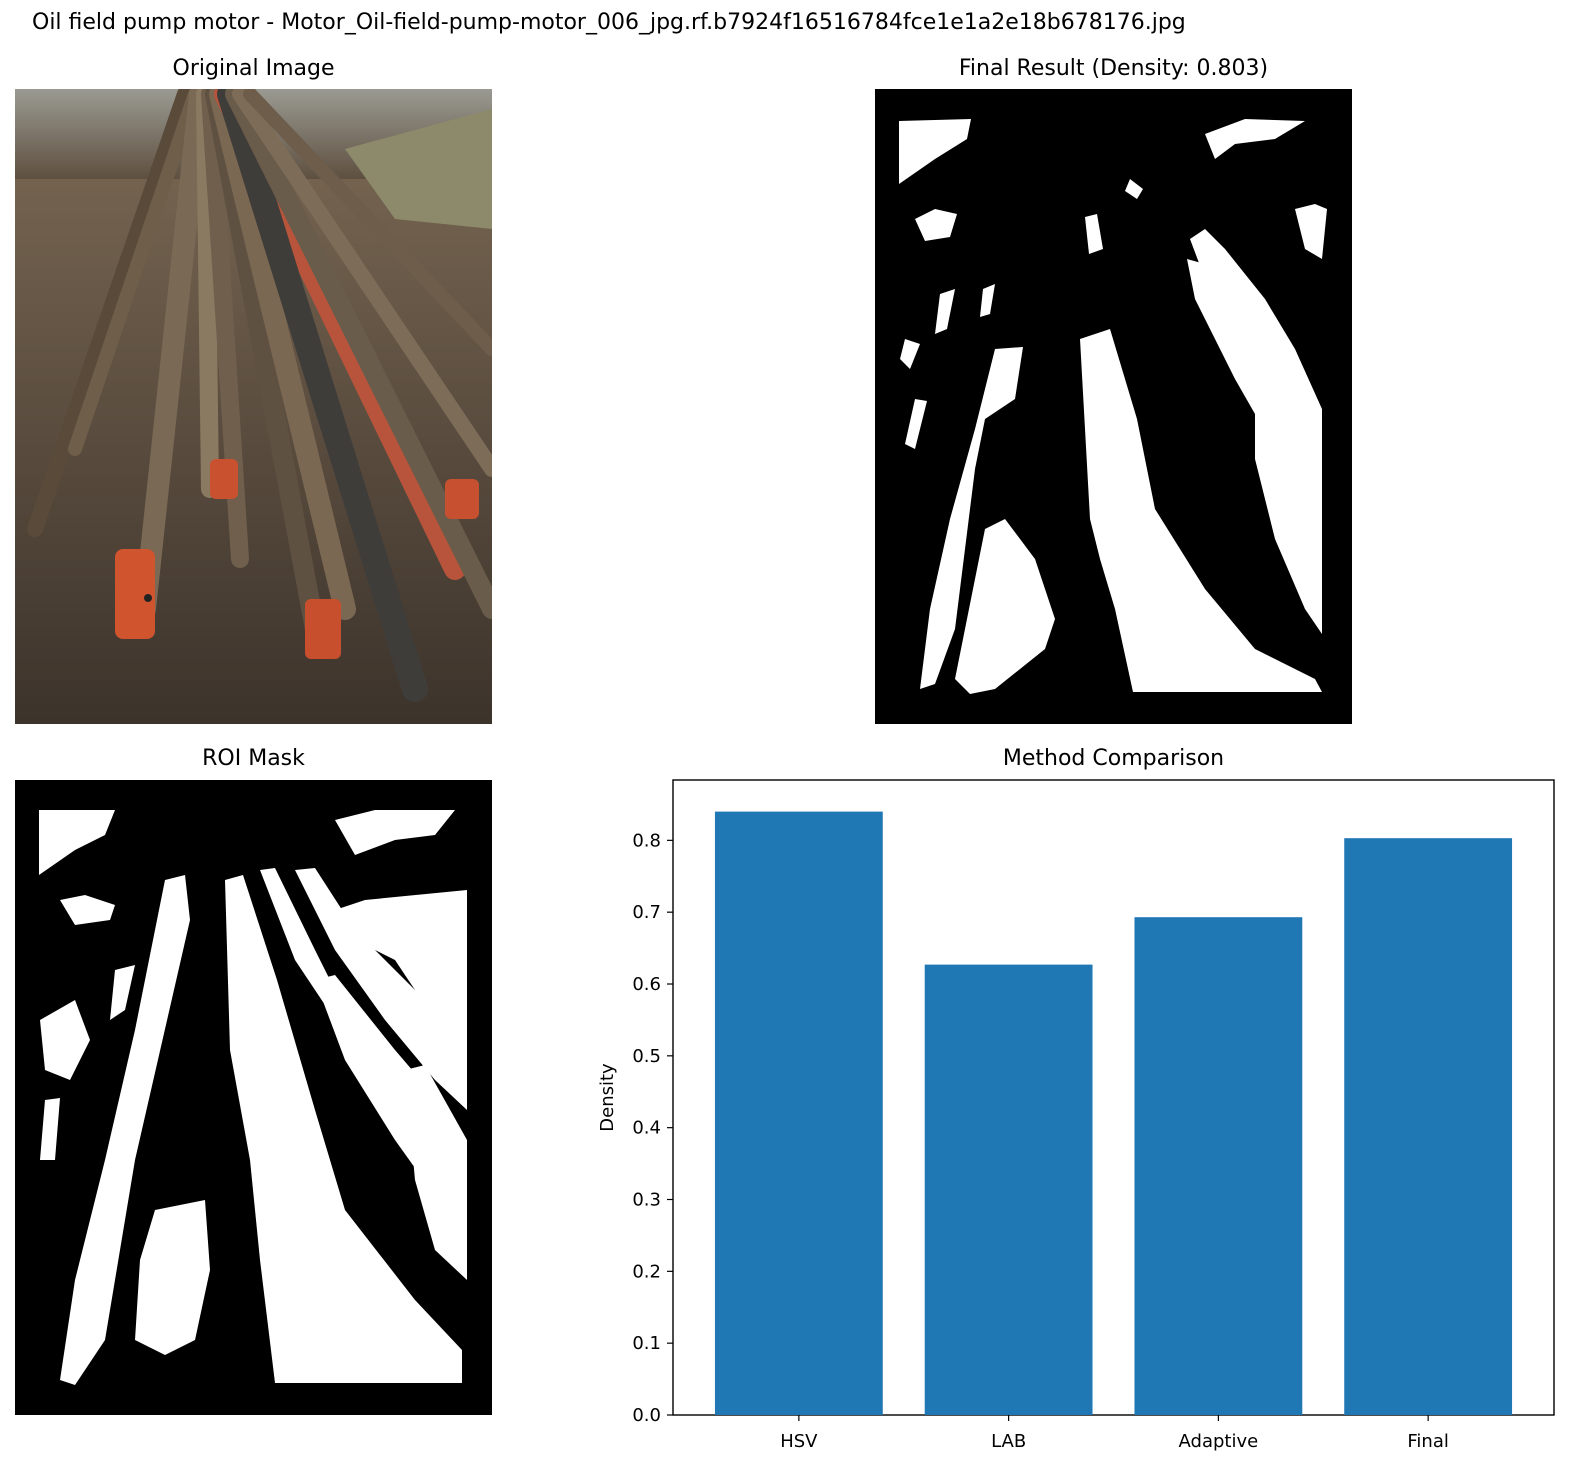 Image resolution: width=1581 pixels, height=1476 pixels. Describe the element at coordinates (646, 1343) in the screenshot. I see `y-tick-label: 0.1` at that location.